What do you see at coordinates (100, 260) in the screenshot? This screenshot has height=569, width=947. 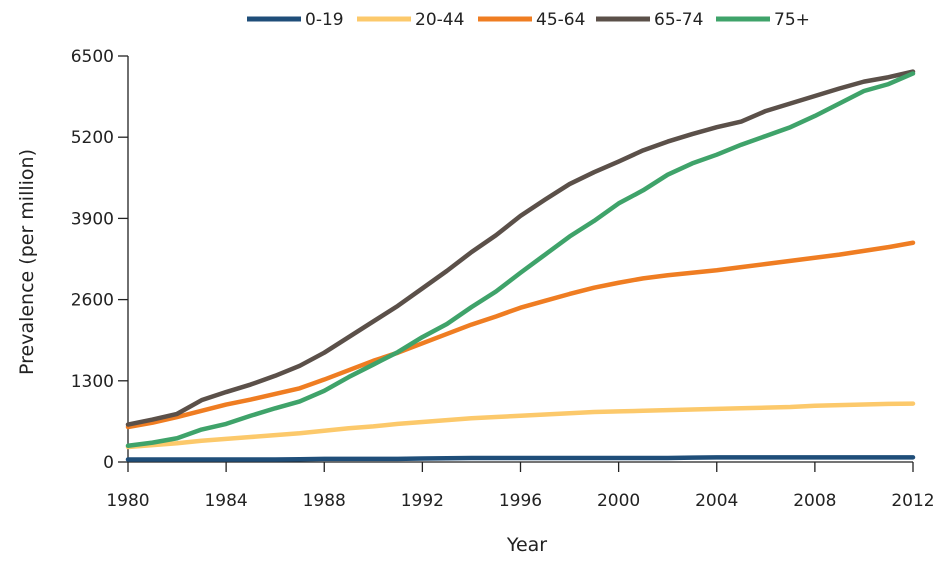 I see `y-axis: 0 1300 2600 3900 5200 6500` at bounding box center [100, 260].